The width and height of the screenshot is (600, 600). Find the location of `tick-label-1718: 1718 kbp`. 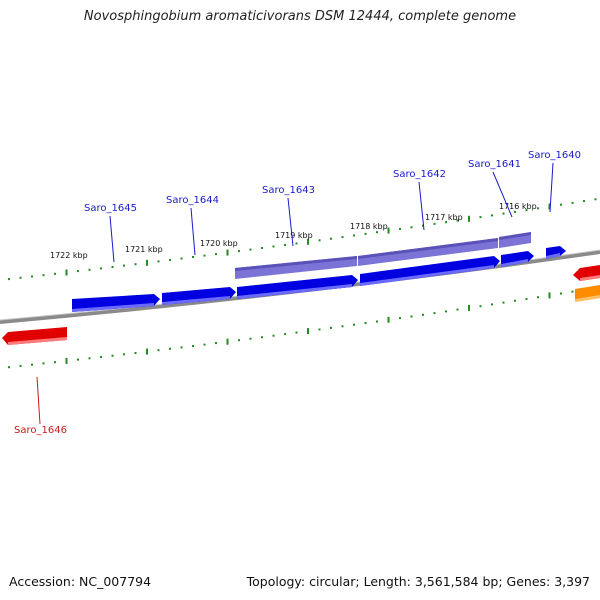

tick-label-1718: 1718 kbp is located at coordinates (369, 226).